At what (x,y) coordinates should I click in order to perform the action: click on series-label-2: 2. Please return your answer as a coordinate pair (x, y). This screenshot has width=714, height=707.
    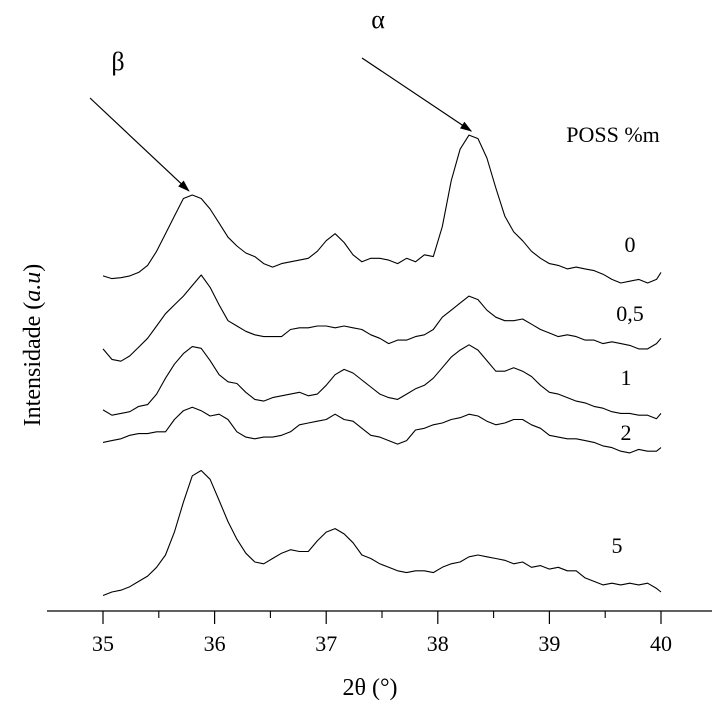
    Looking at the image, I should click on (626, 432).